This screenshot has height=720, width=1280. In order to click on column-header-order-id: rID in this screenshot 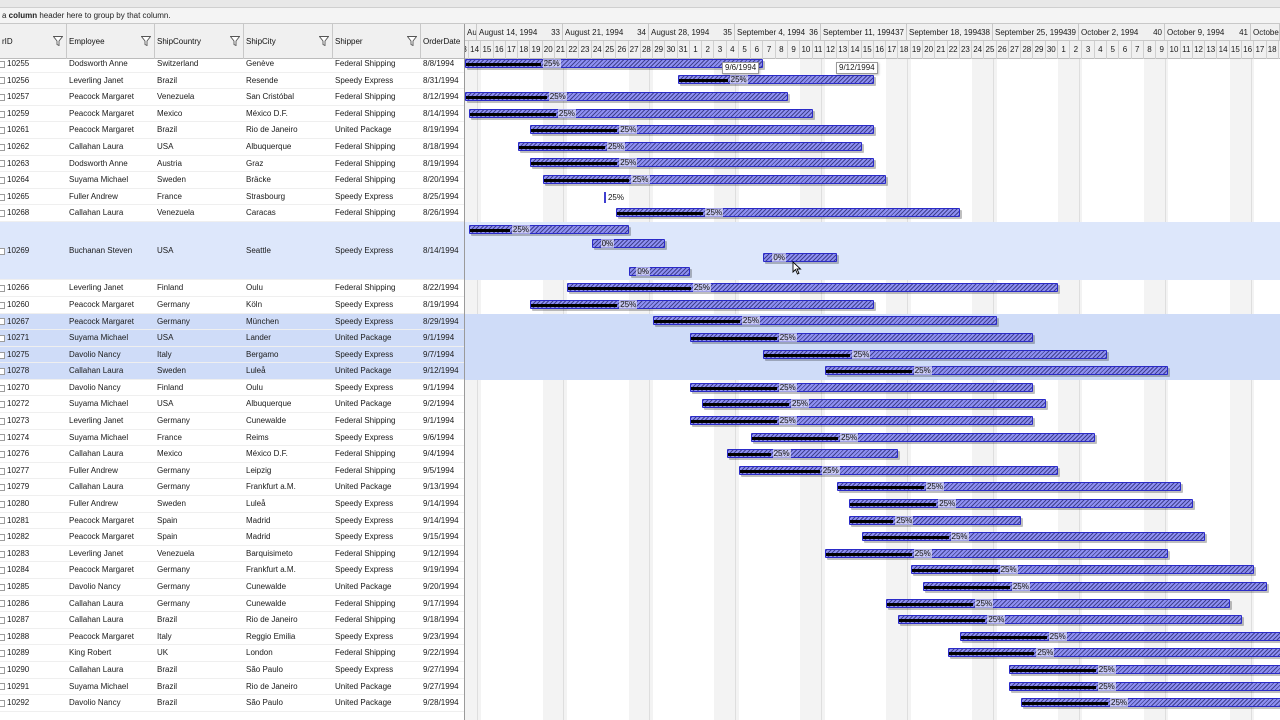, I will do `click(33, 41)`.